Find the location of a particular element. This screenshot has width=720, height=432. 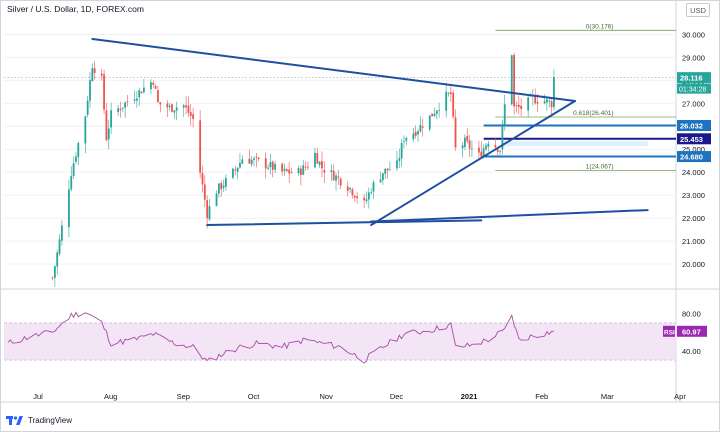

x-tick-label: Sep is located at coordinates (183, 396).